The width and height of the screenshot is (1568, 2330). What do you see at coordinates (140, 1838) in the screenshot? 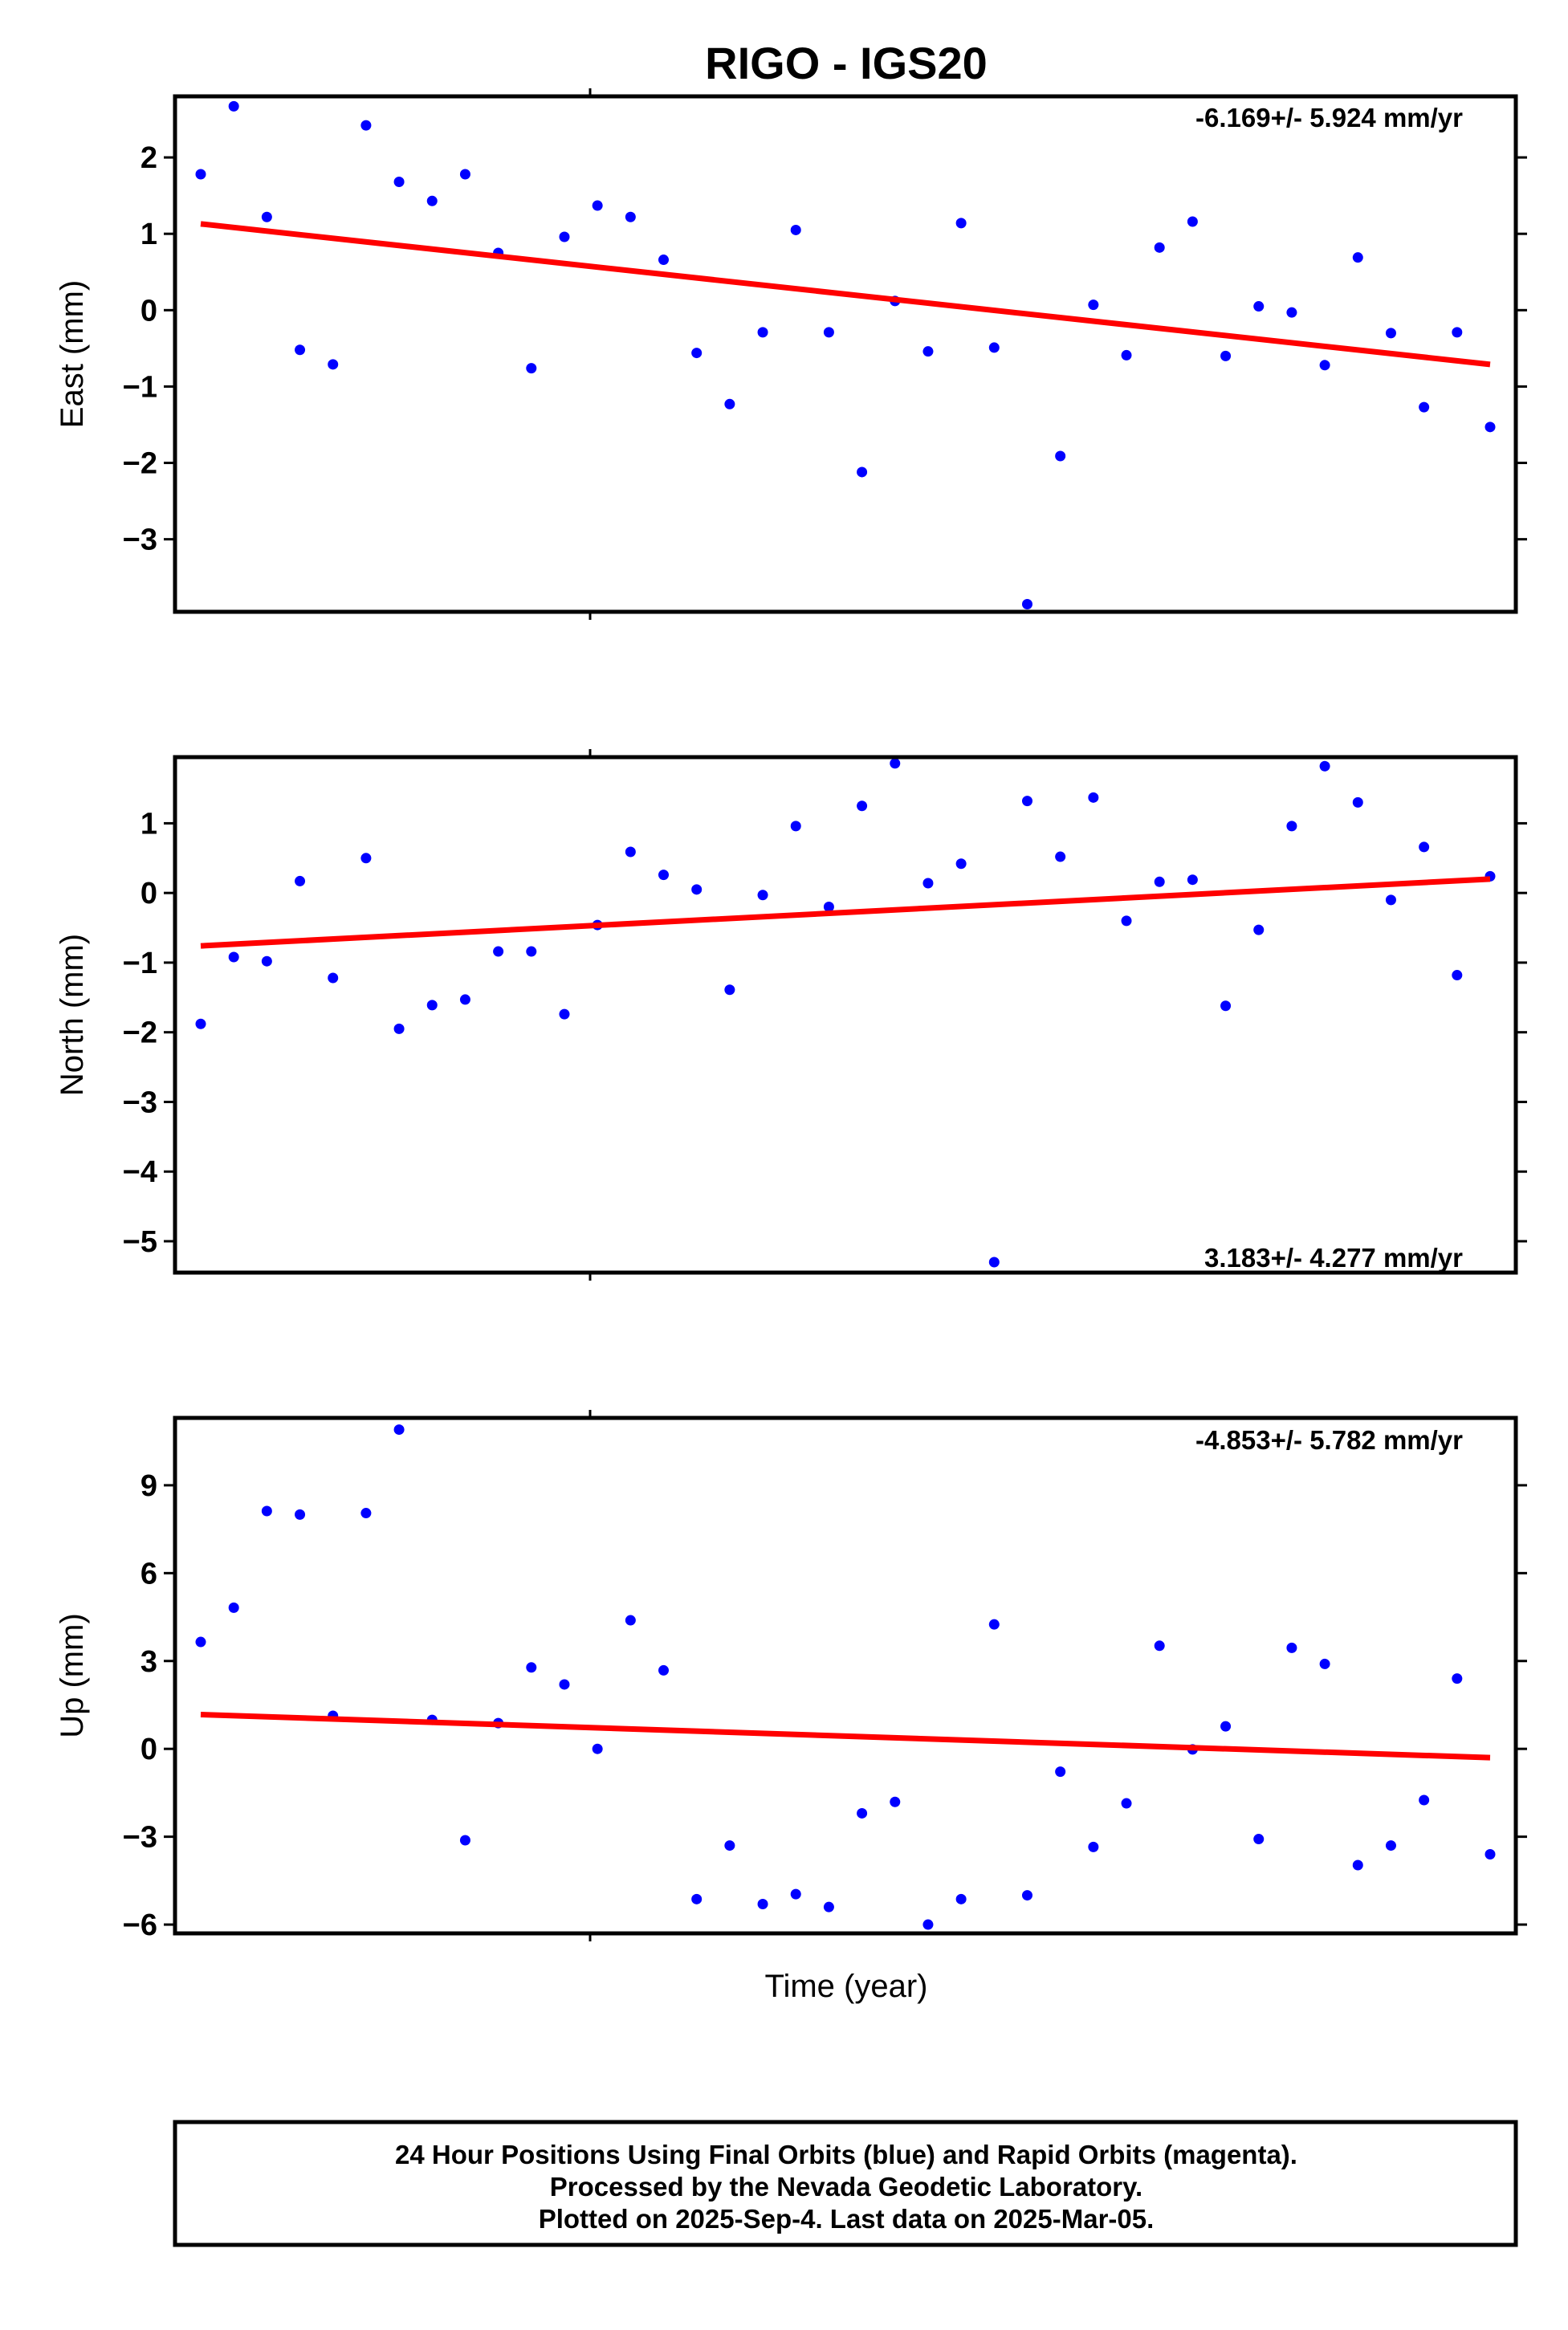
I see `up-y-tick-label: −3` at bounding box center [140, 1838].